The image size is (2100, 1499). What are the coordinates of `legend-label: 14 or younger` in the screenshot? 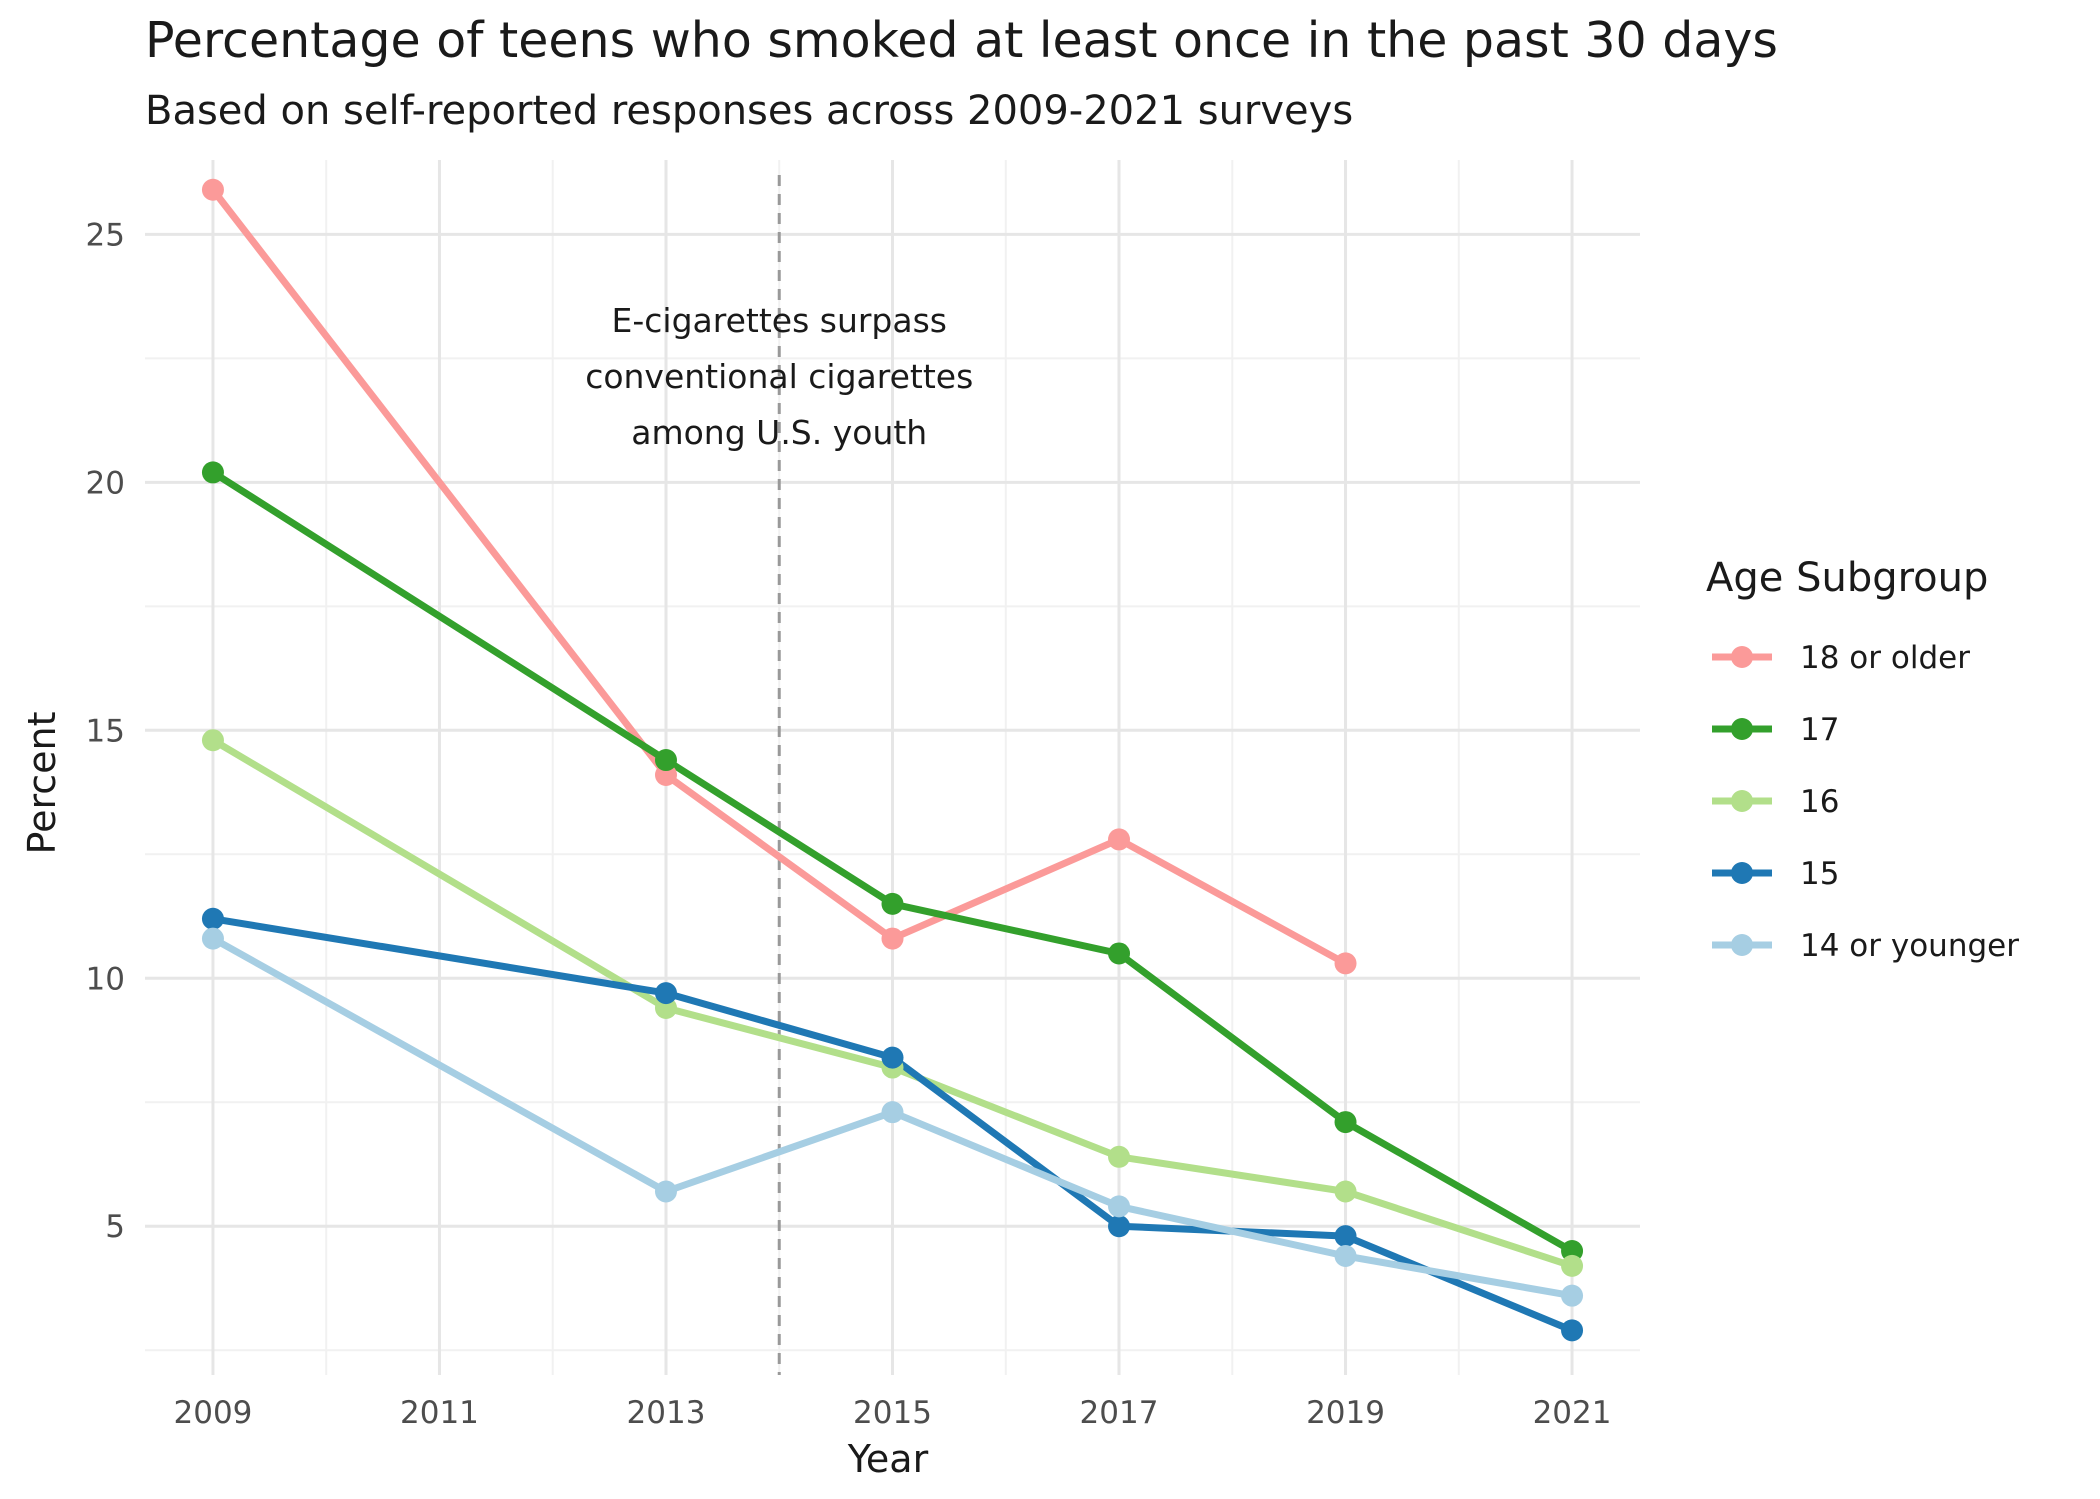 It's located at (1909, 946).